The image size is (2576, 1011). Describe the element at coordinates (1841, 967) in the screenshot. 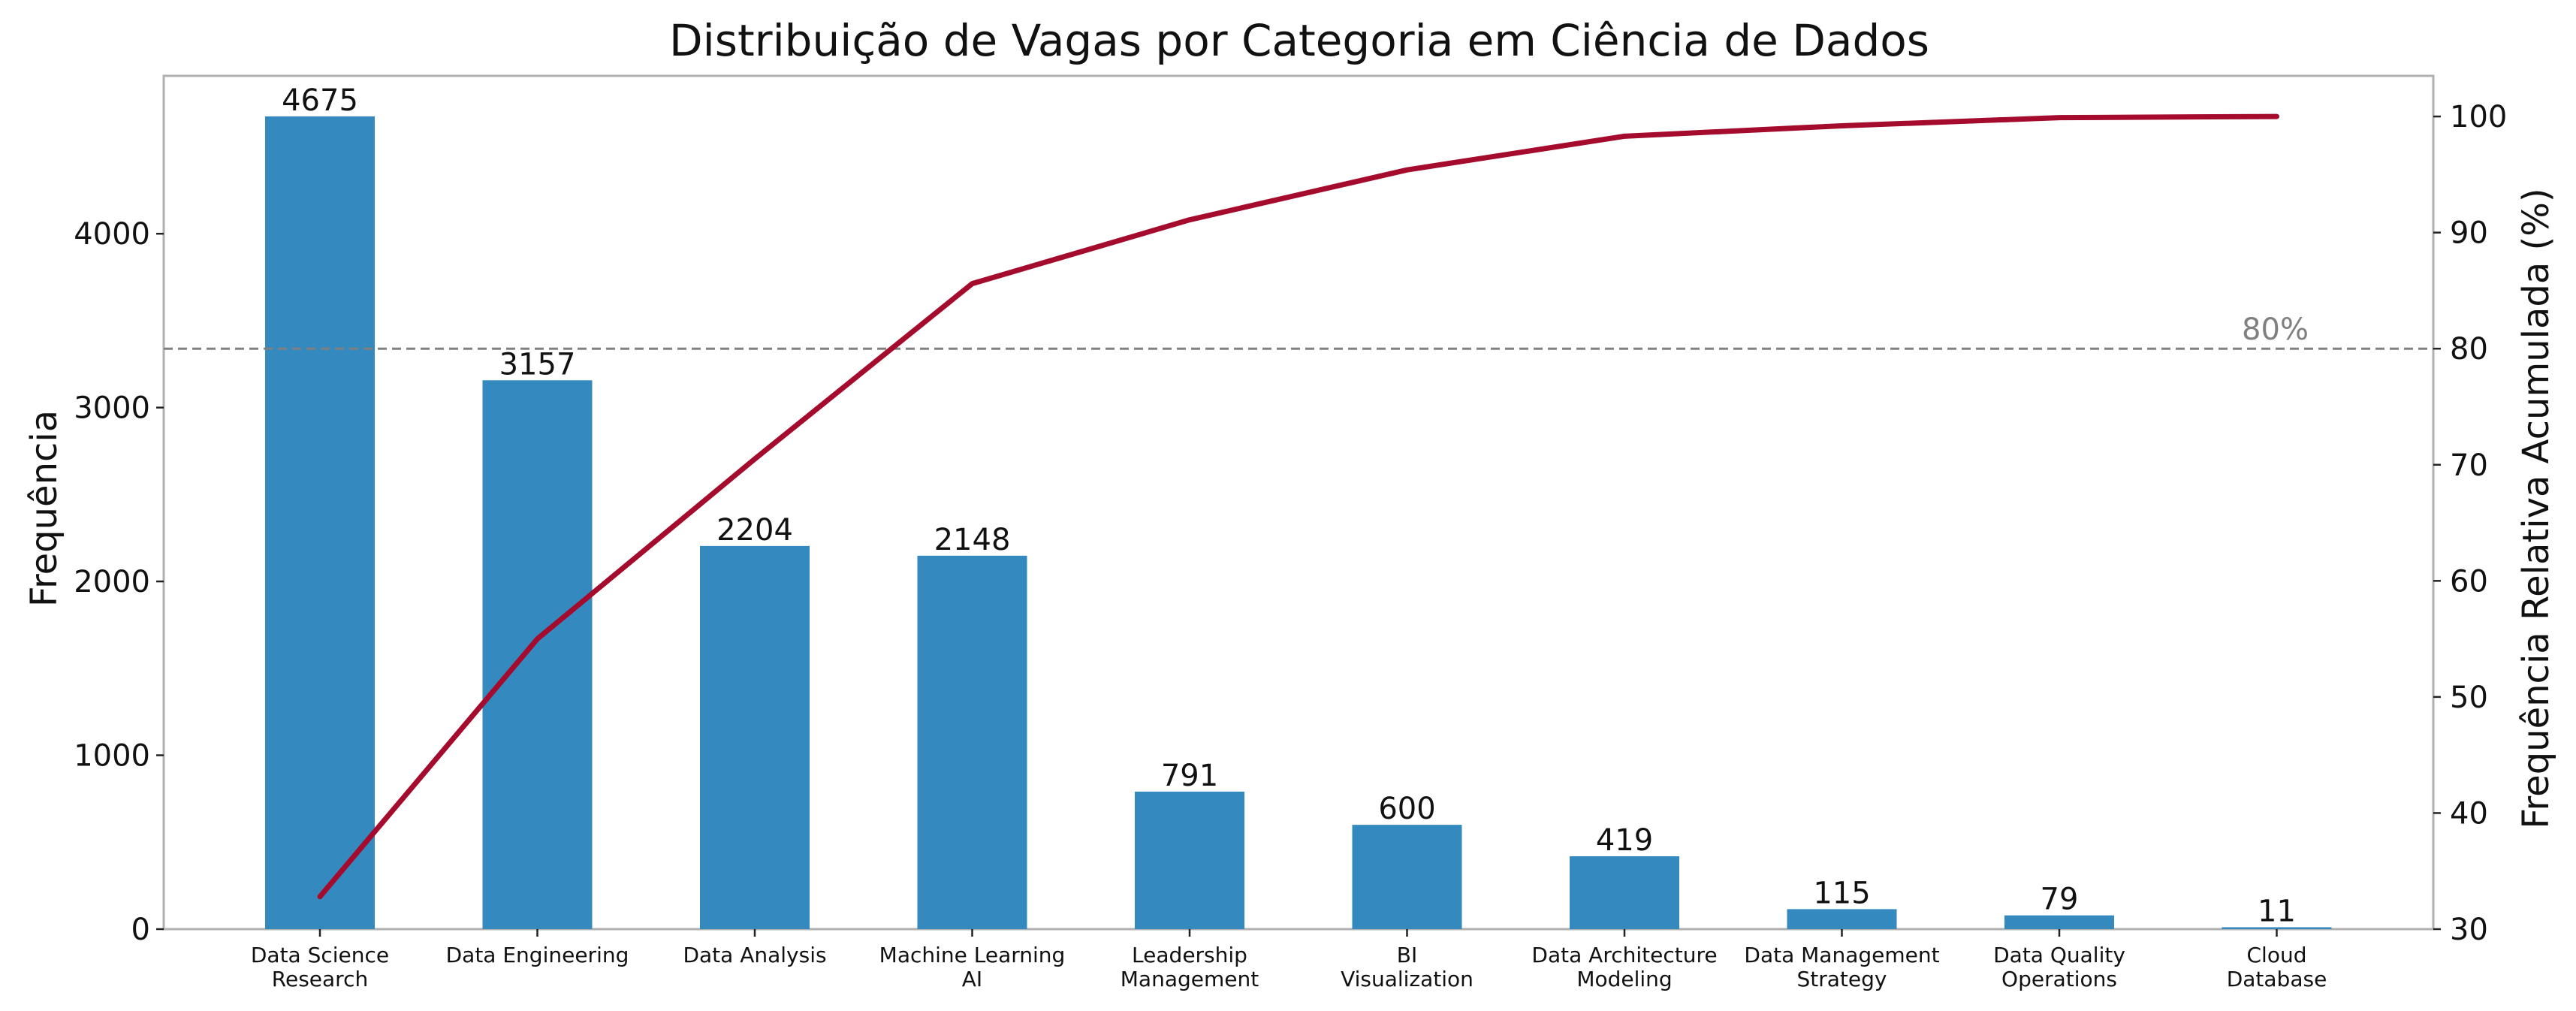

I see `x-tick-label: Data Management Strategy` at that location.